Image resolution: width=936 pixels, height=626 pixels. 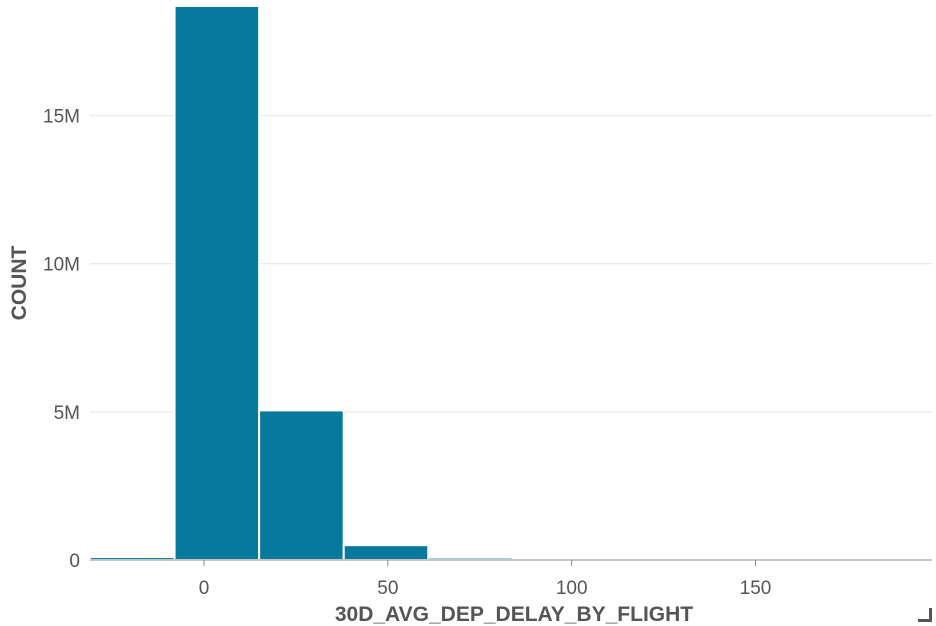 What do you see at coordinates (61, 117) in the screenshot?
I see `y-tick-label: 15M` at bounding box center [61, 117].